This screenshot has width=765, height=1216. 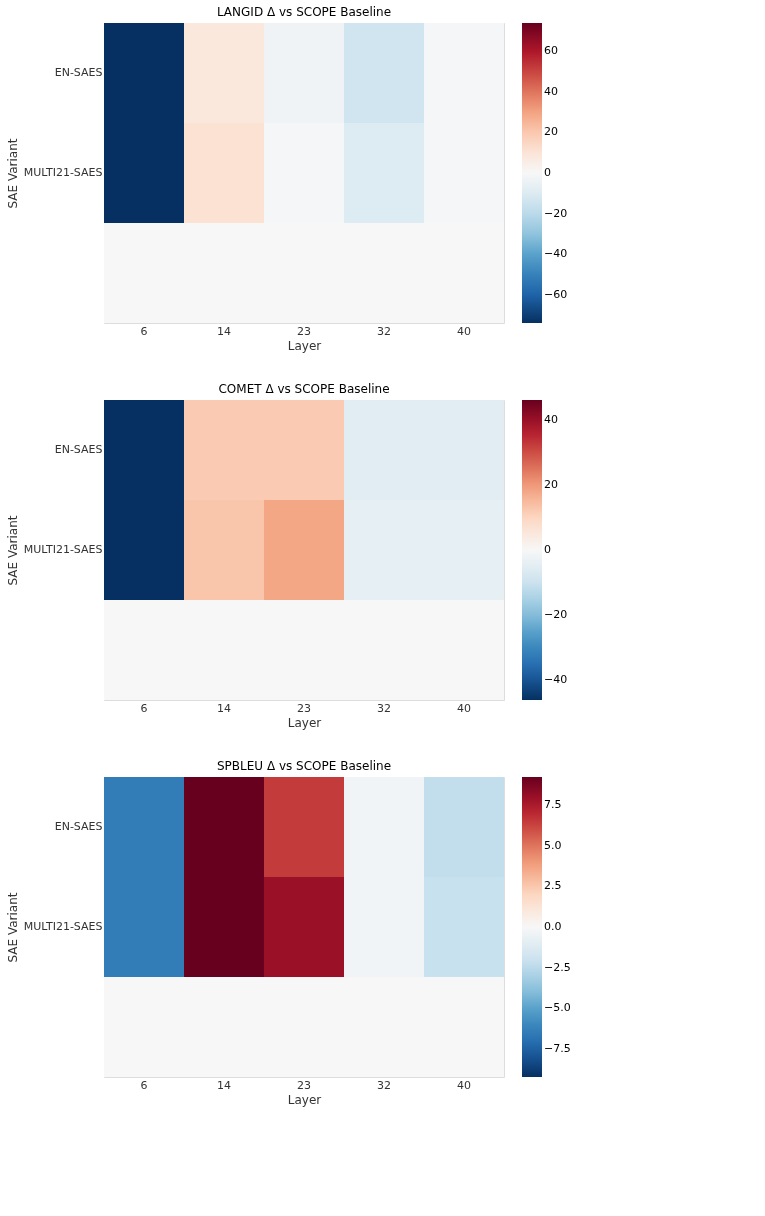 I want to click on color-bar-label: 5.0, so click(x=553, y=845).